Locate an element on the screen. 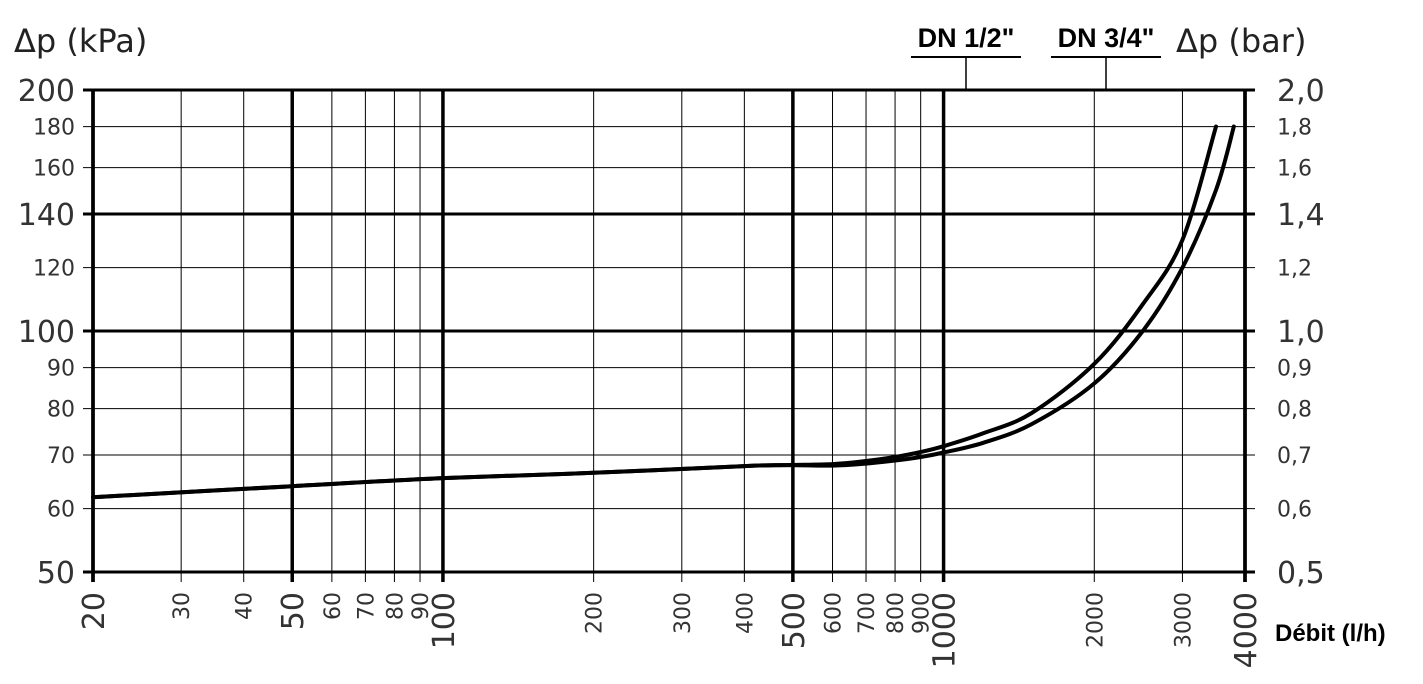 Image resolution: width=1423 pixels, height=684 pixels. x-tick-label: 900 is located at coordinates (922, 613).